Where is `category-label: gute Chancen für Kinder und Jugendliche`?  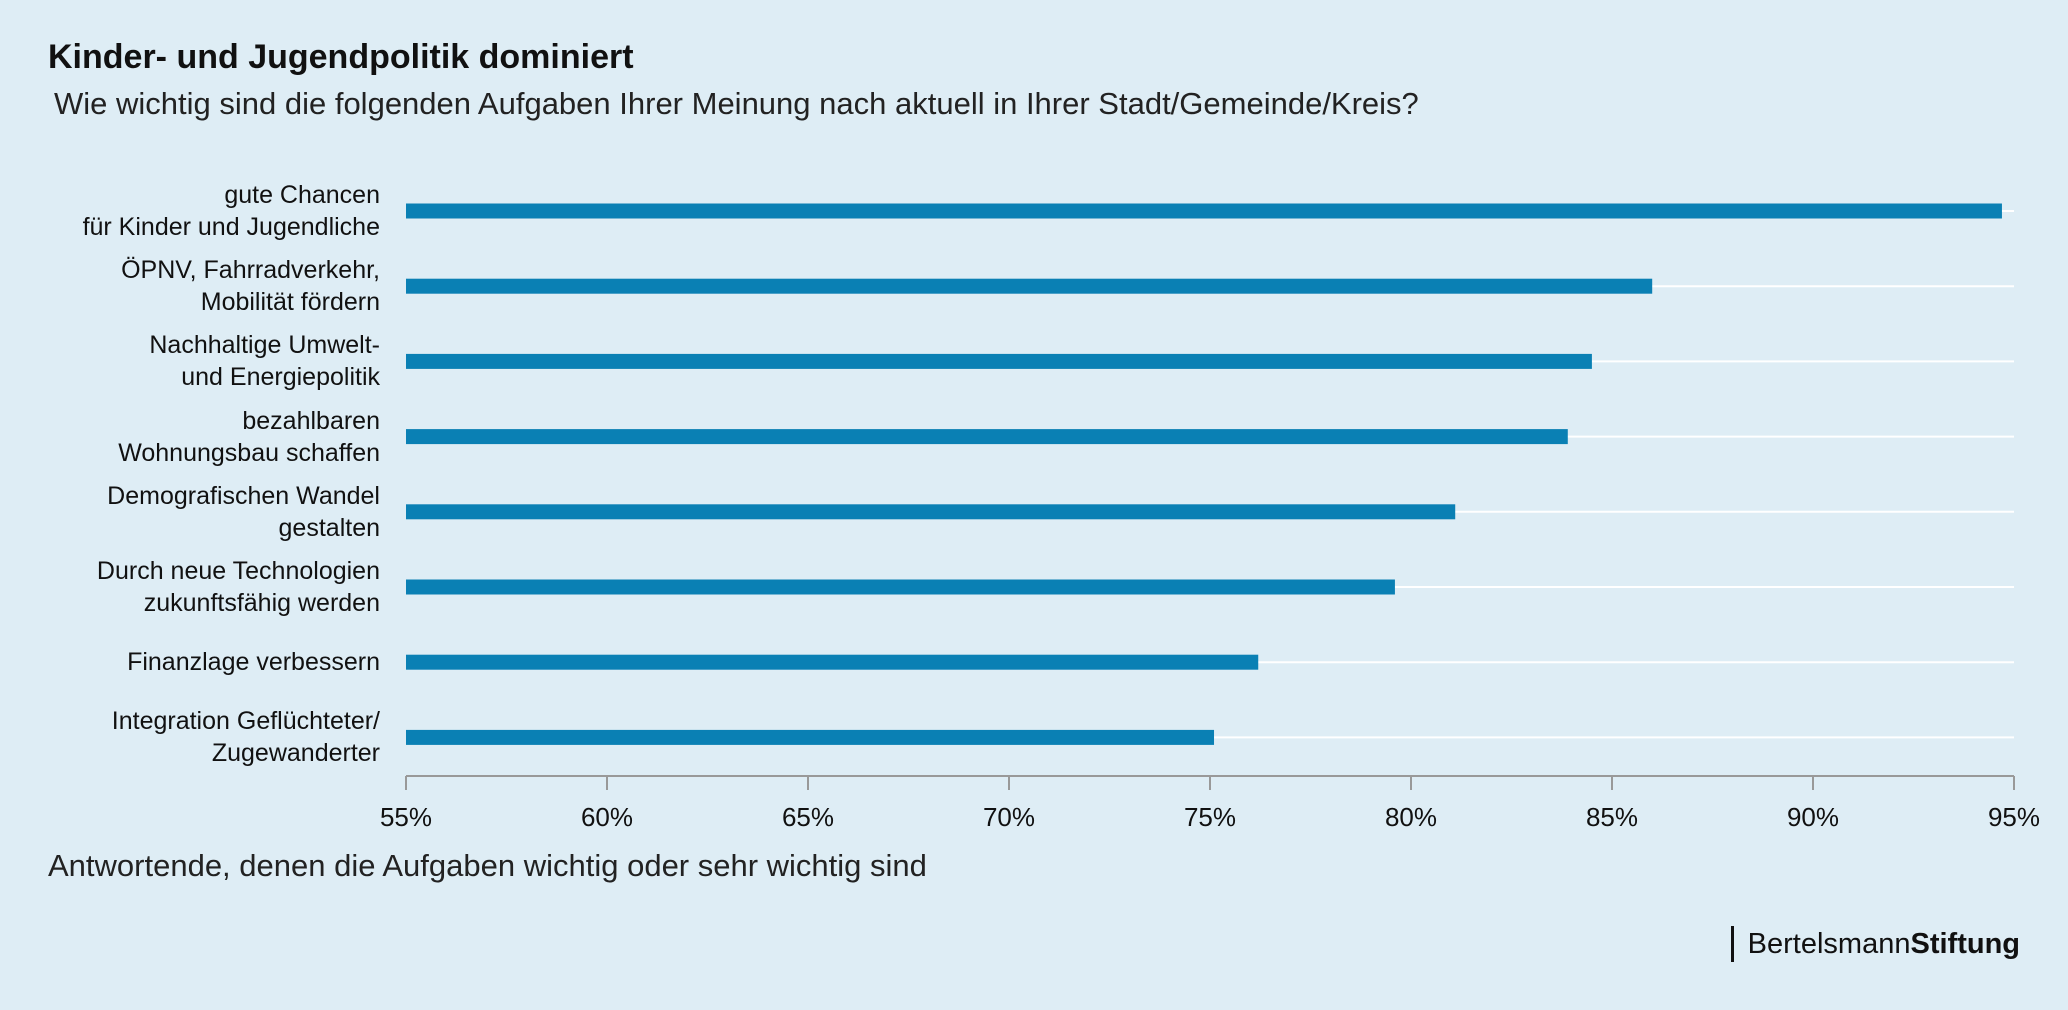
category-label: gute Chancen für Kinder und Jugendliche is located at coordinates (231, 211).